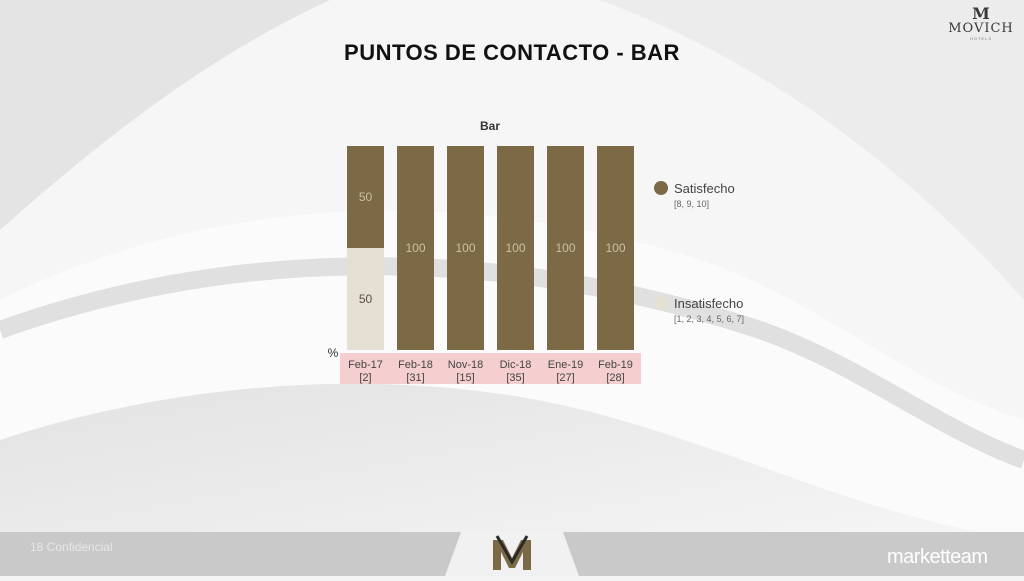  Describe the element at coordinates (565, 365) in the screenshot. I see `x-tick-label: Ene-19` at that location.